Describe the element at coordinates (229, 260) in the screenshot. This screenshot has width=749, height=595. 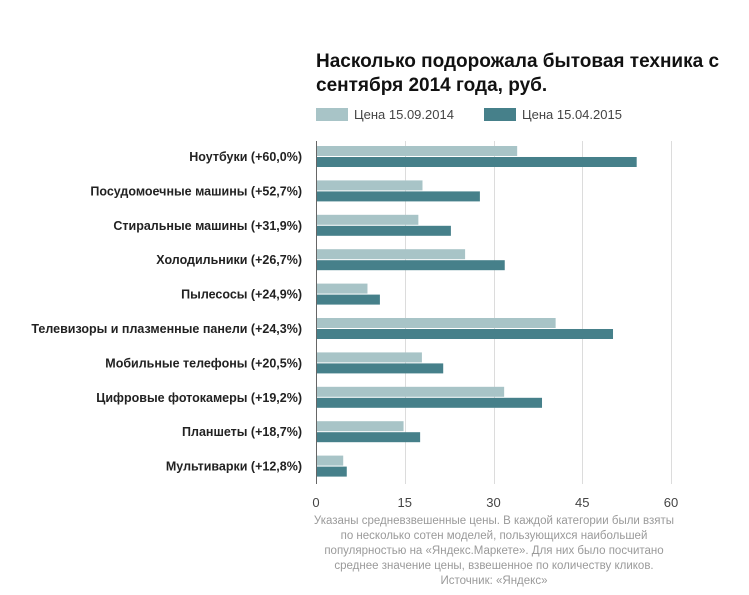
I see `category-label: Холодильники (+26,7%)` at that location.